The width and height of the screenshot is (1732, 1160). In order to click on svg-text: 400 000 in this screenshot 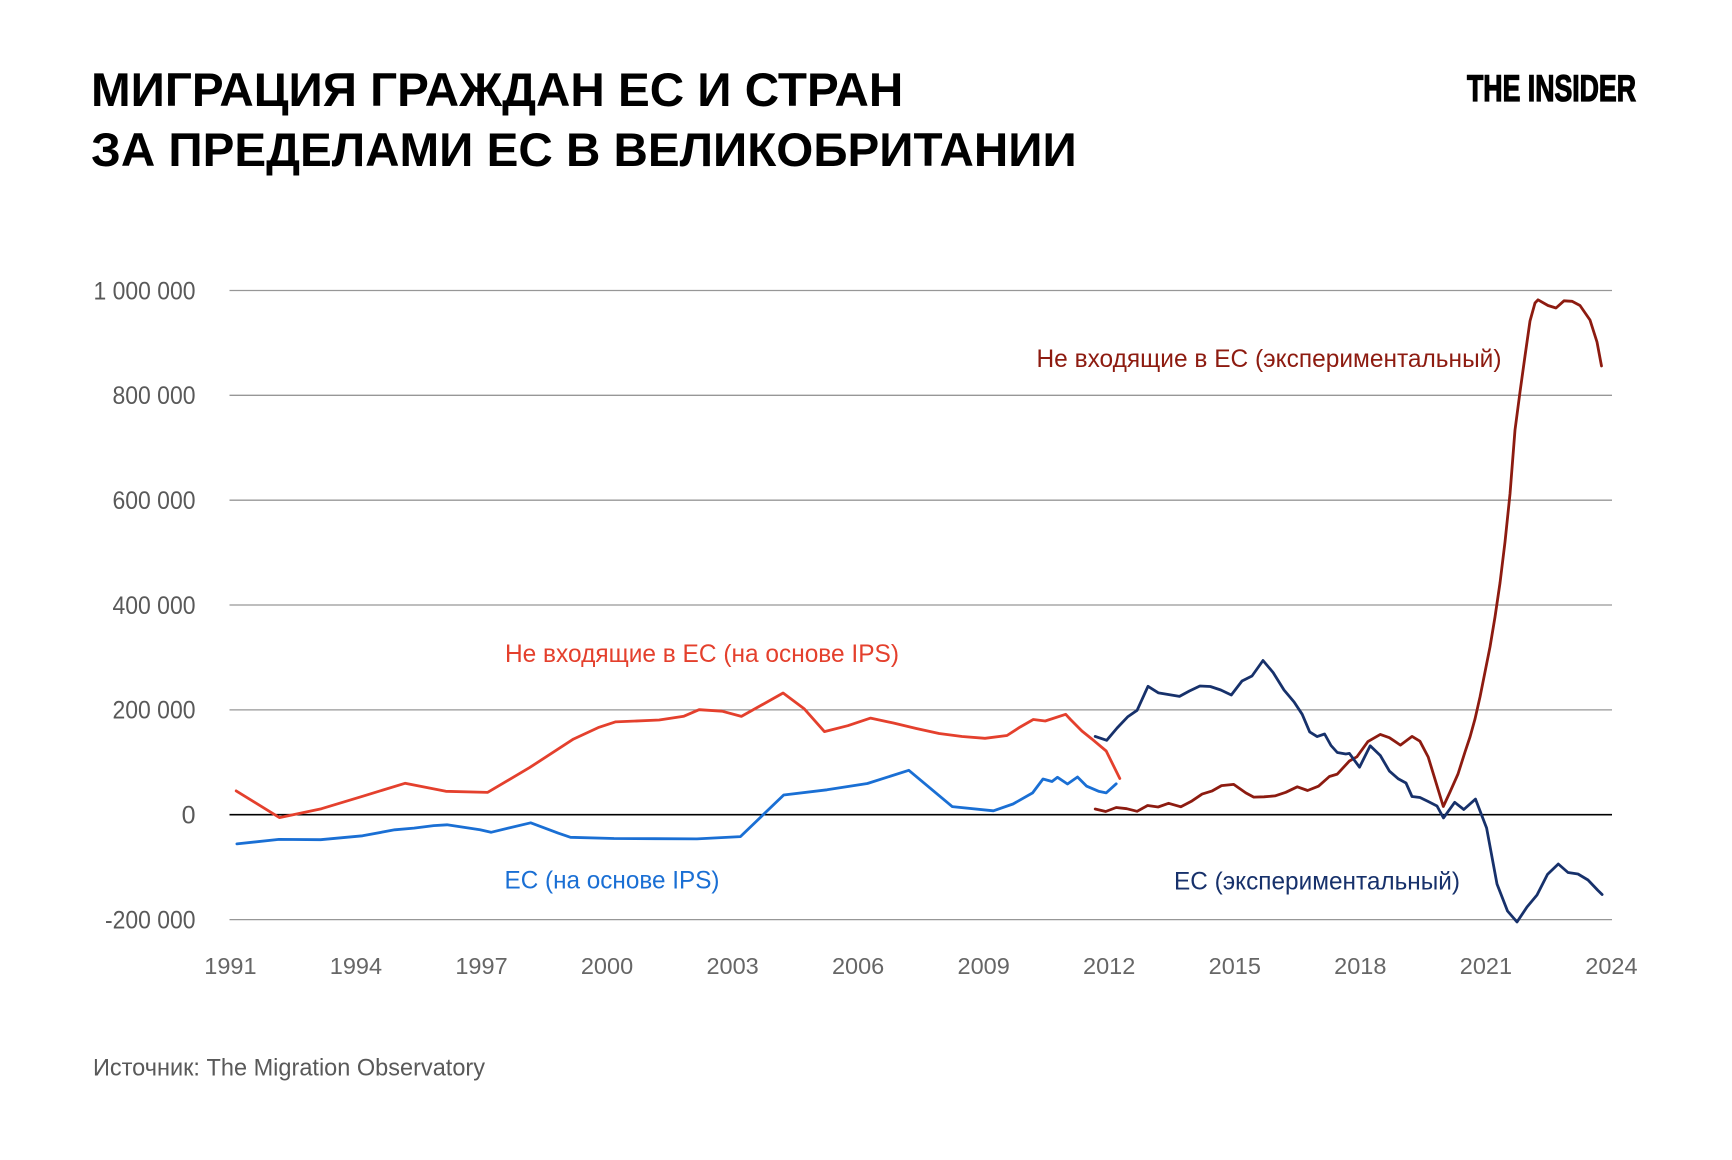, I will do `click(154, 606)`.